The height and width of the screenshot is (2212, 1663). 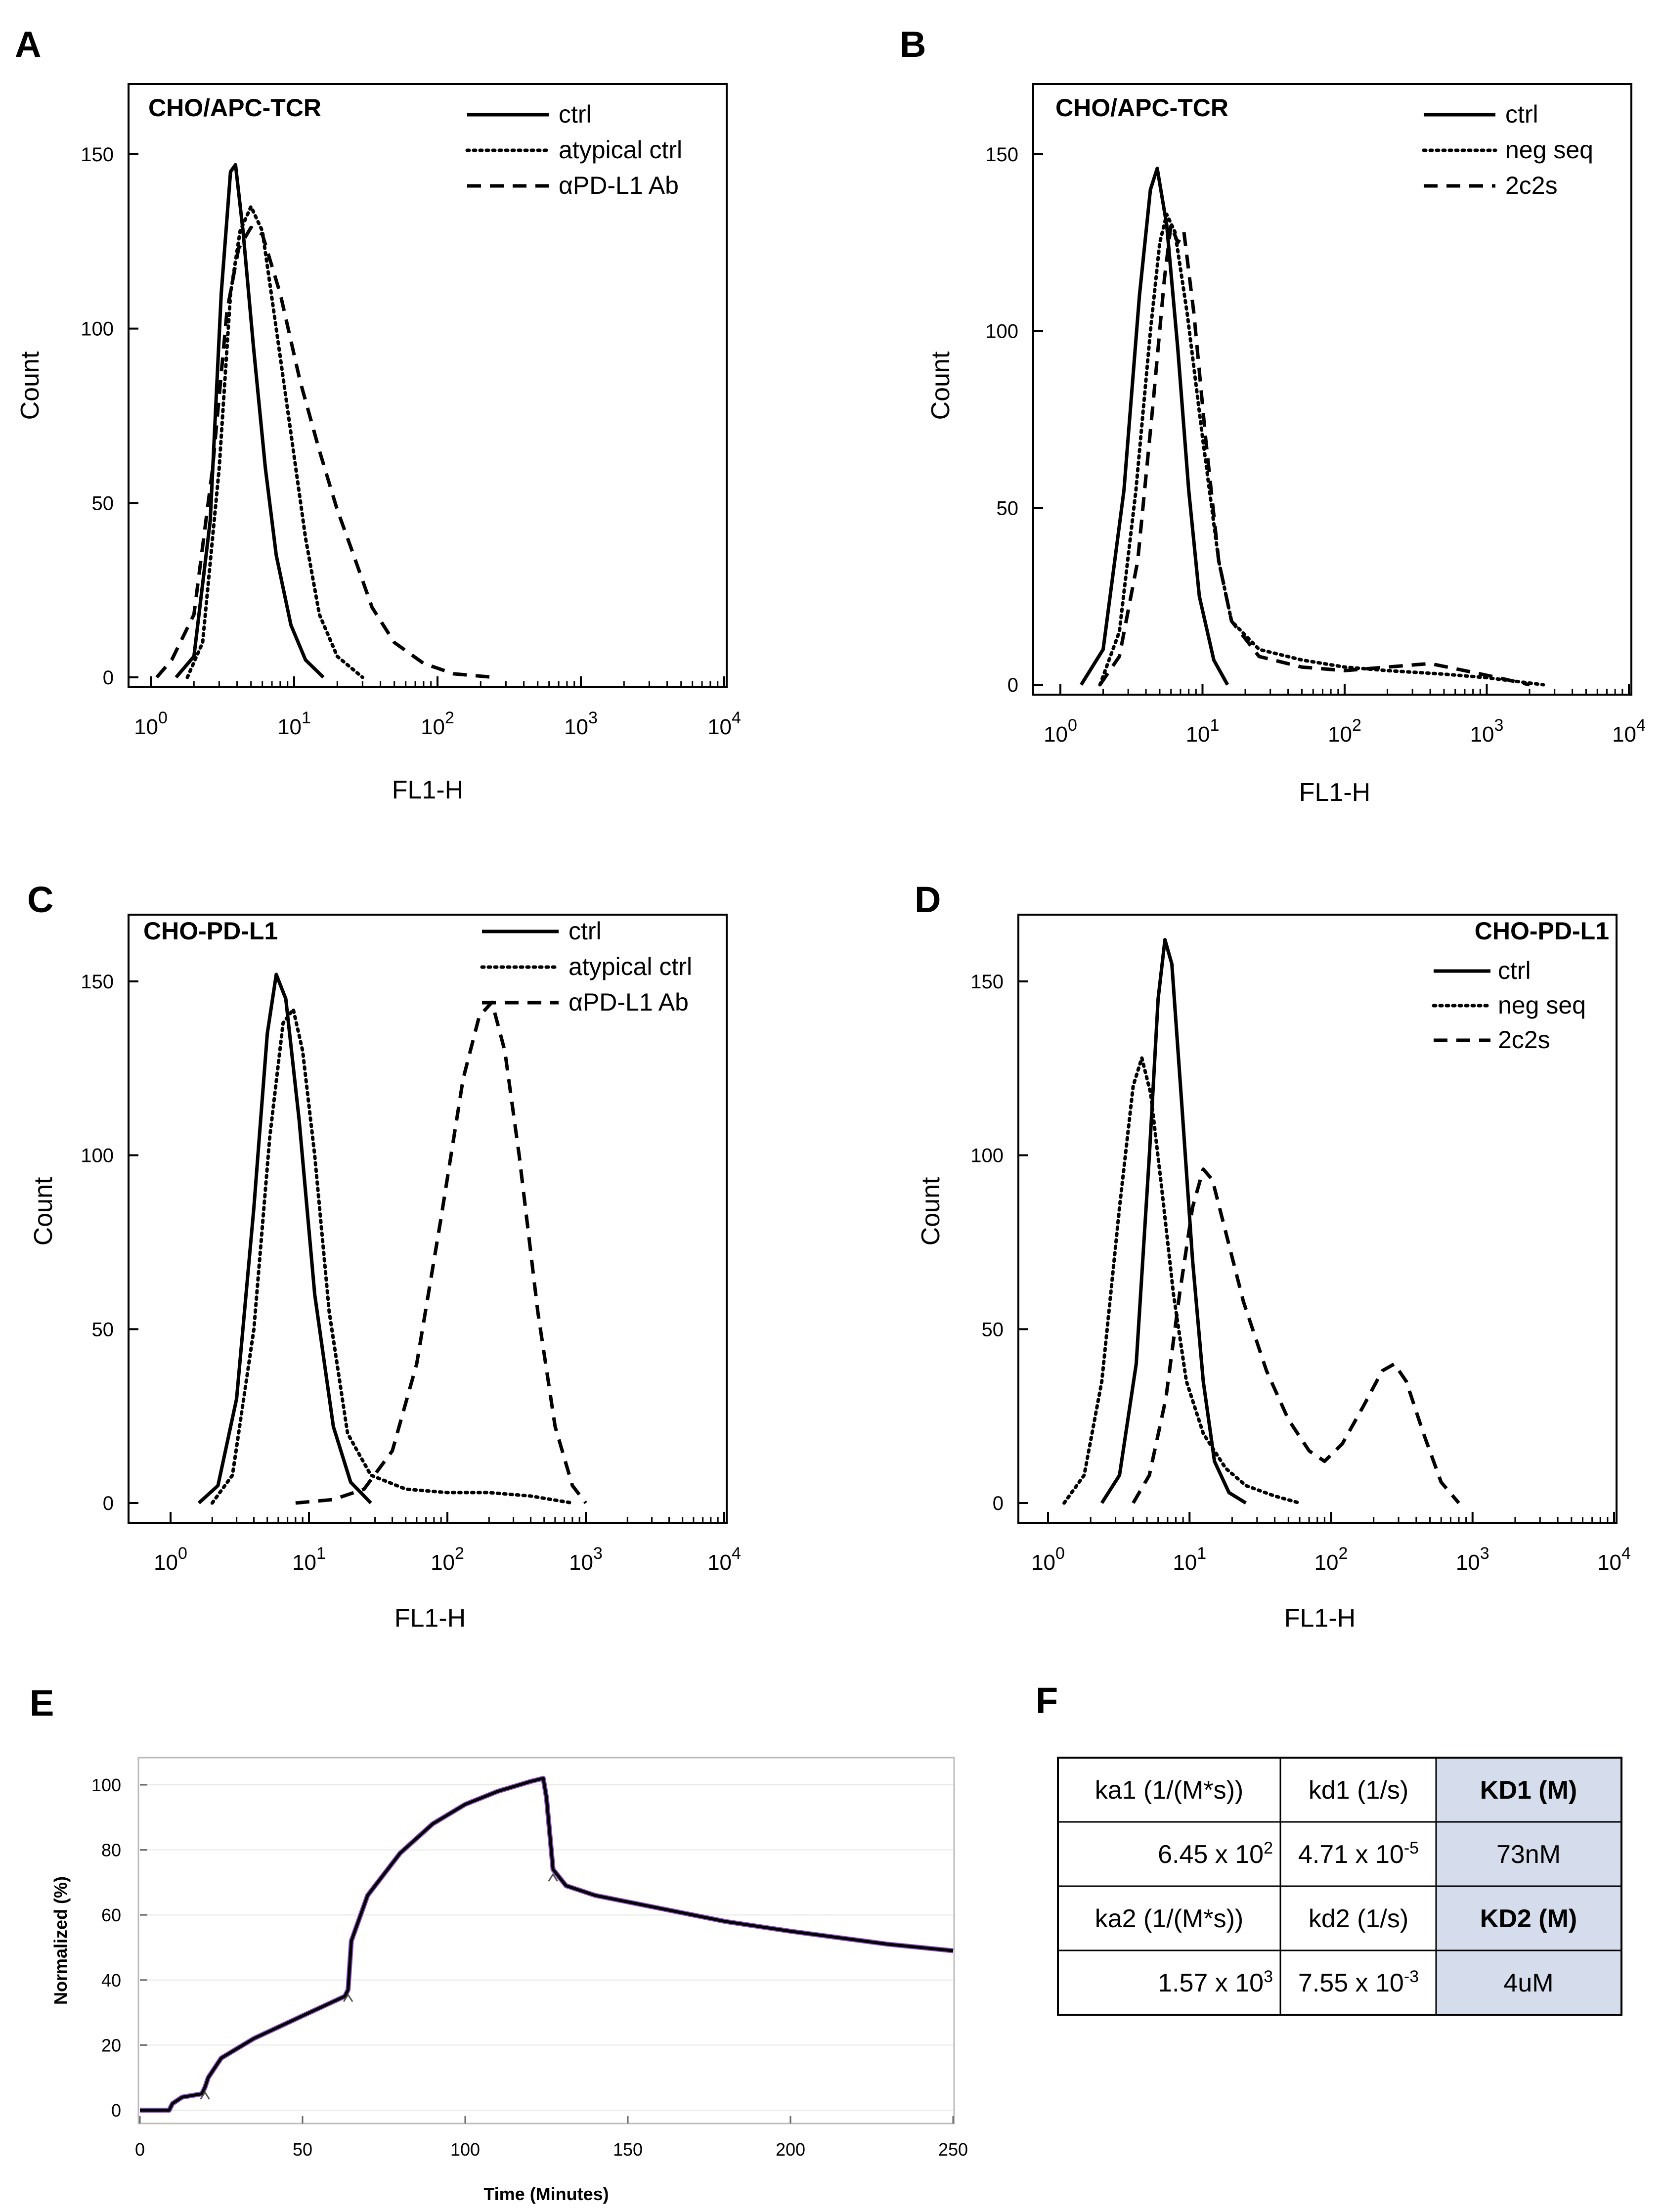 I want to click on series-line-measured, so click(x=547, y=1944).